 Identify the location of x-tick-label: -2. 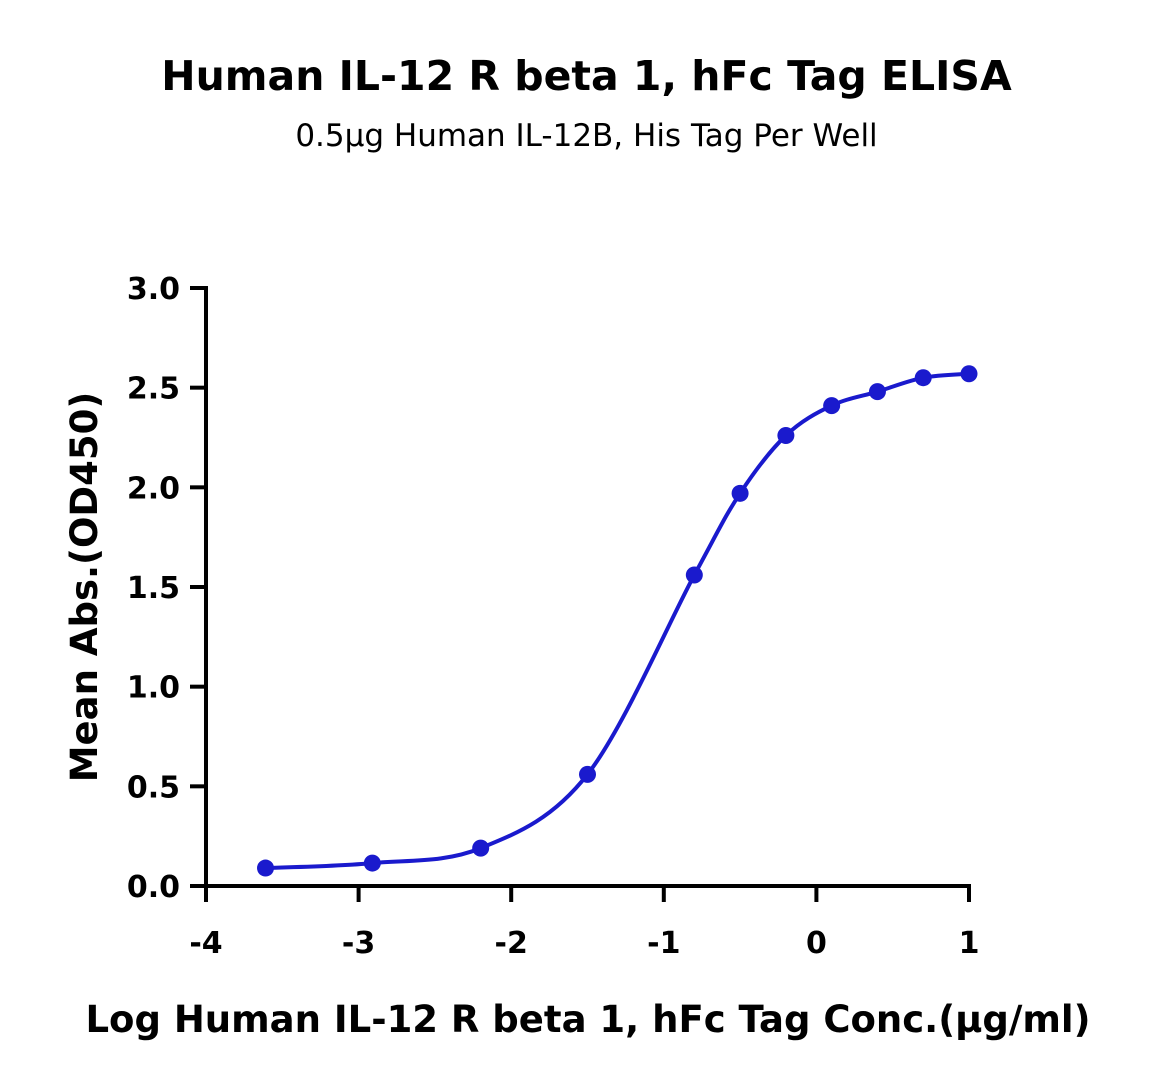
(511, 943).